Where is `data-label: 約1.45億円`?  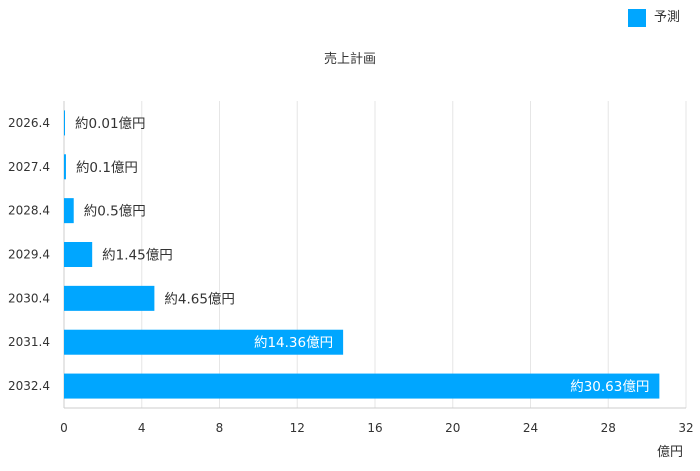
data-label: 約1.45億円 is located at coordinates (137, 256).